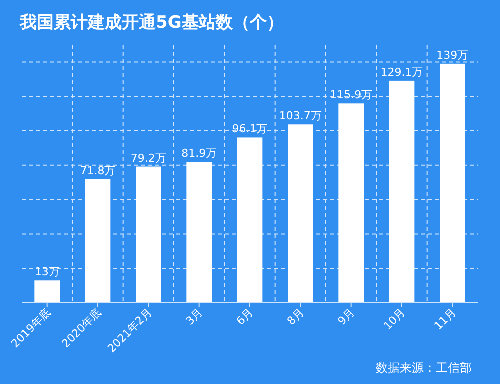 The image size is (500, 384). I want to click on x-tick-label: 3月, so click(195, 317).